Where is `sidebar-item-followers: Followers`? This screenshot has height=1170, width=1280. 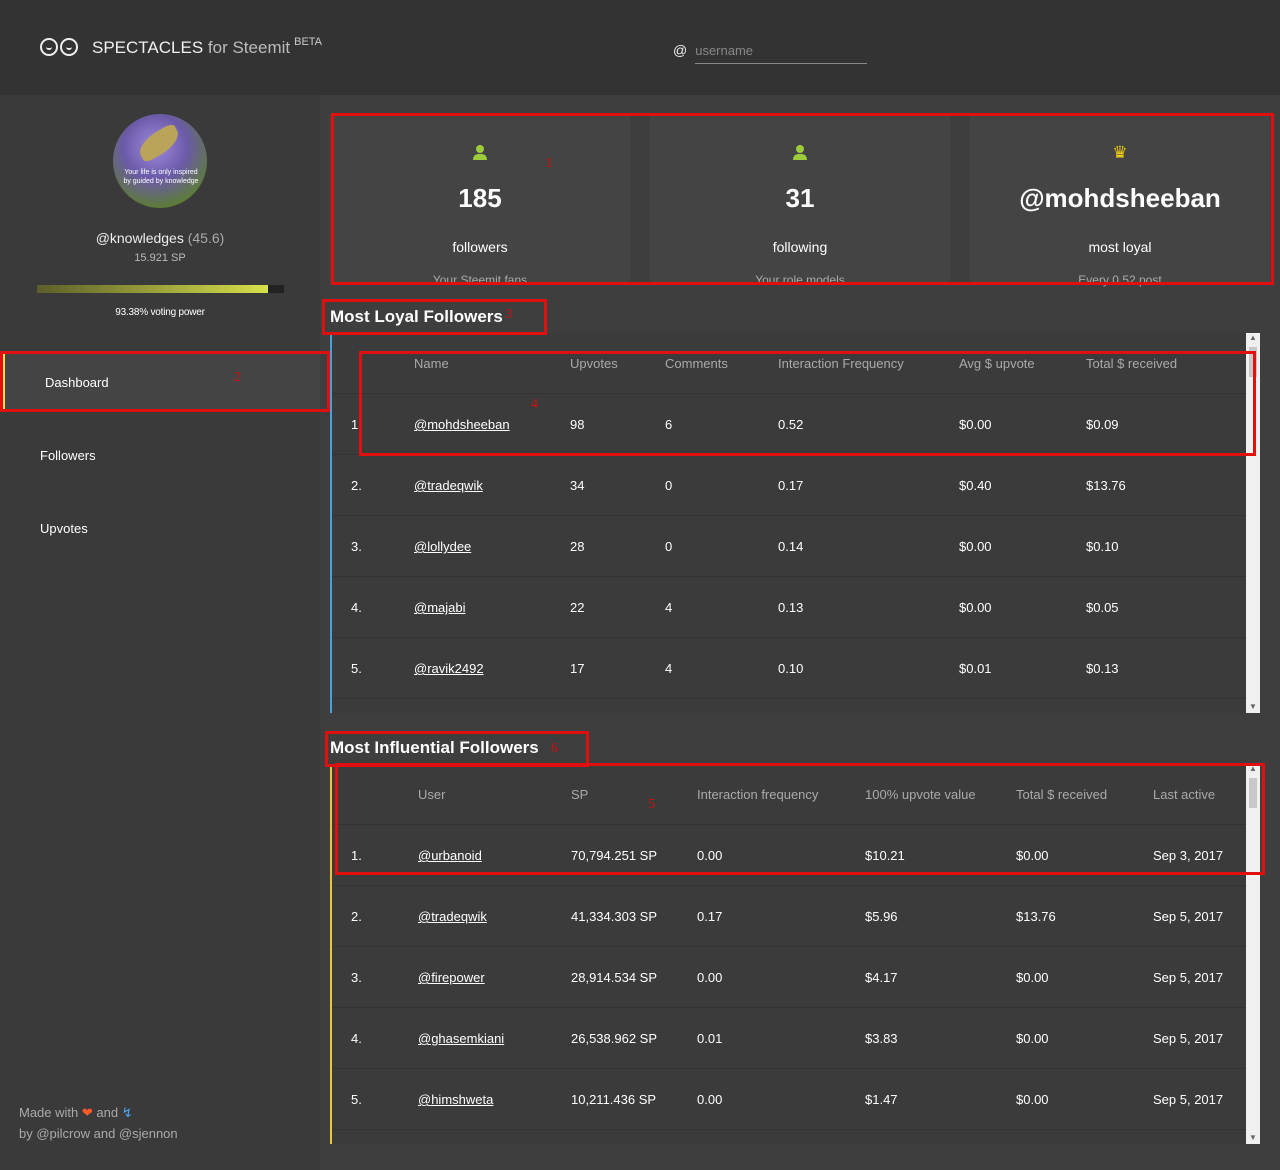
sidebar-item-followers: Followers is located at coordinates (160, 455).